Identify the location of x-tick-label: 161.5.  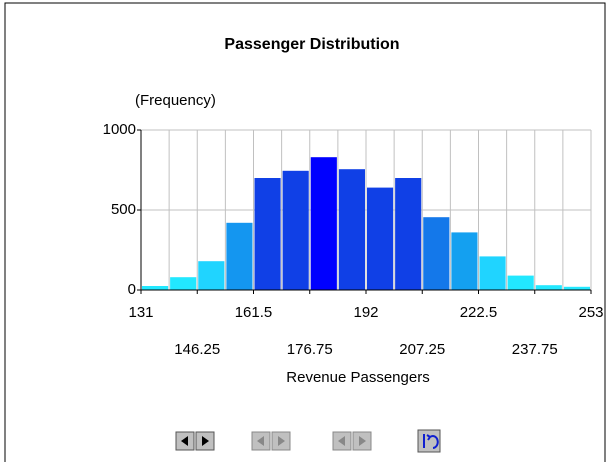
(254, 312).